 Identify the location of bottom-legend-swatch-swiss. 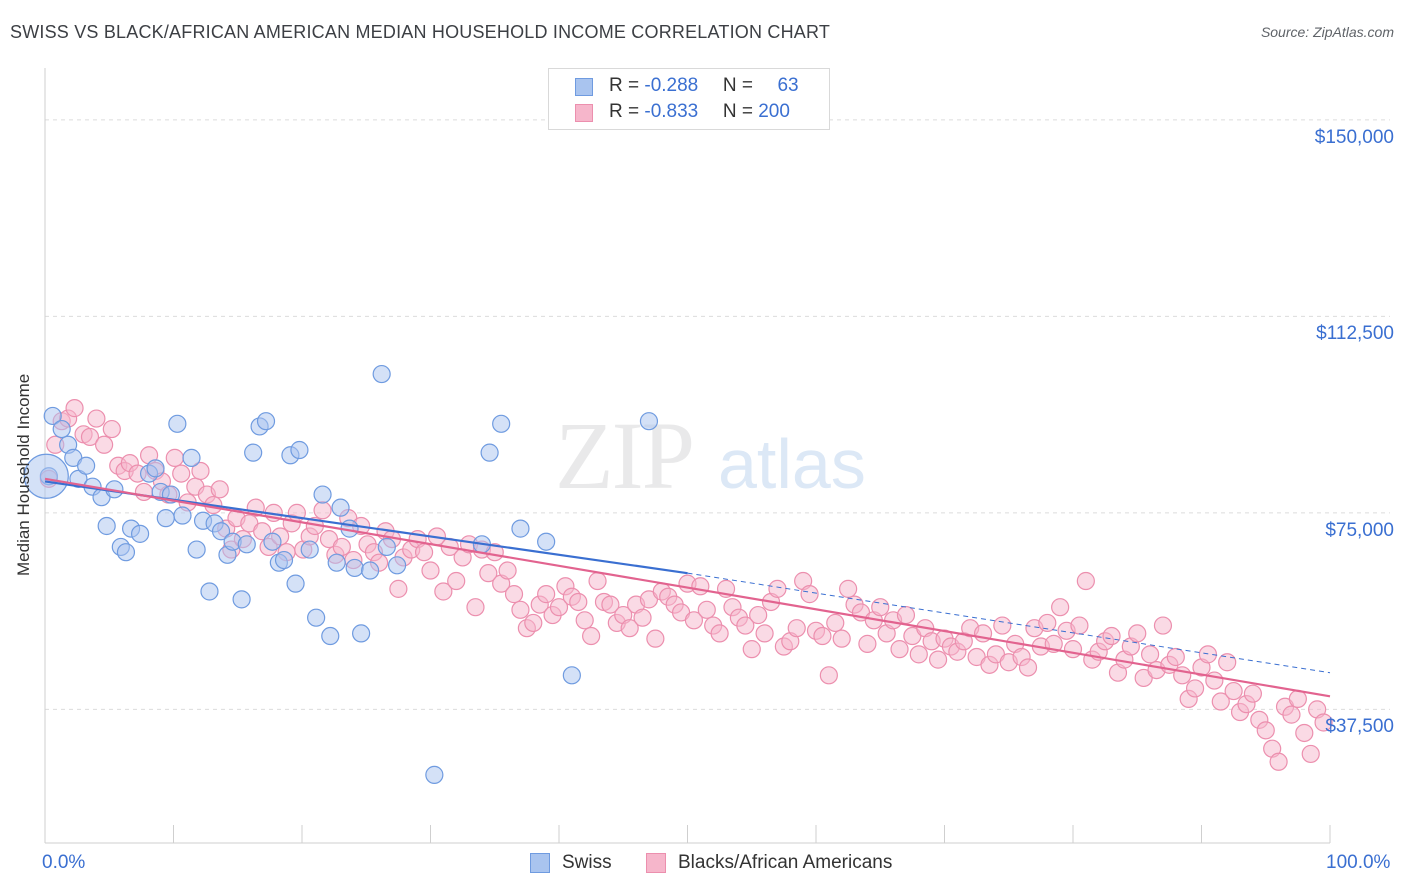
(540, 863).